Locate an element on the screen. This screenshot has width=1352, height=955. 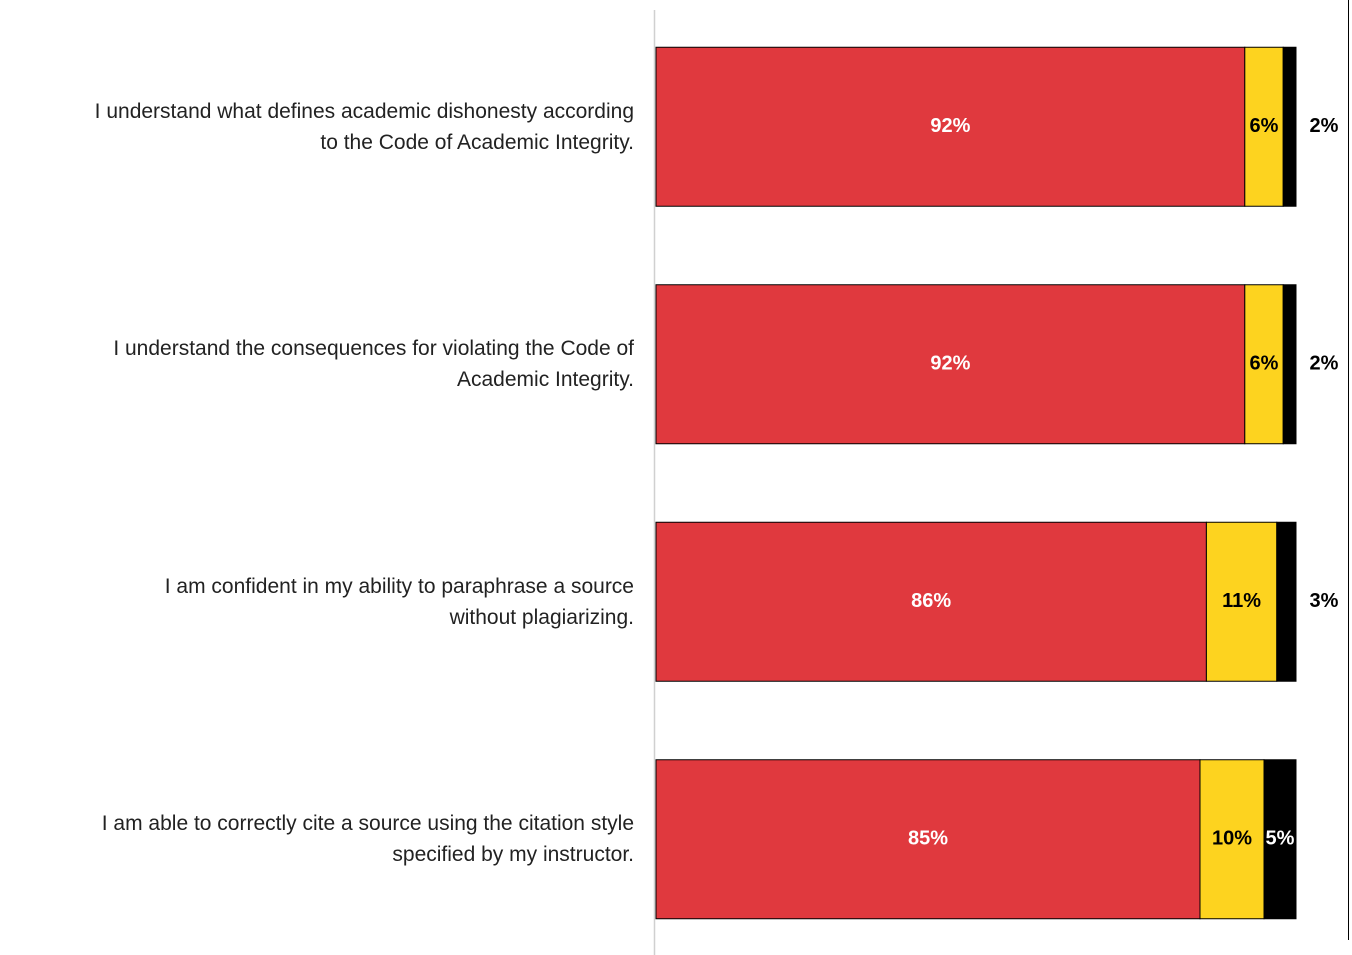
value-label: 86% is located at coordinates (931, 601).